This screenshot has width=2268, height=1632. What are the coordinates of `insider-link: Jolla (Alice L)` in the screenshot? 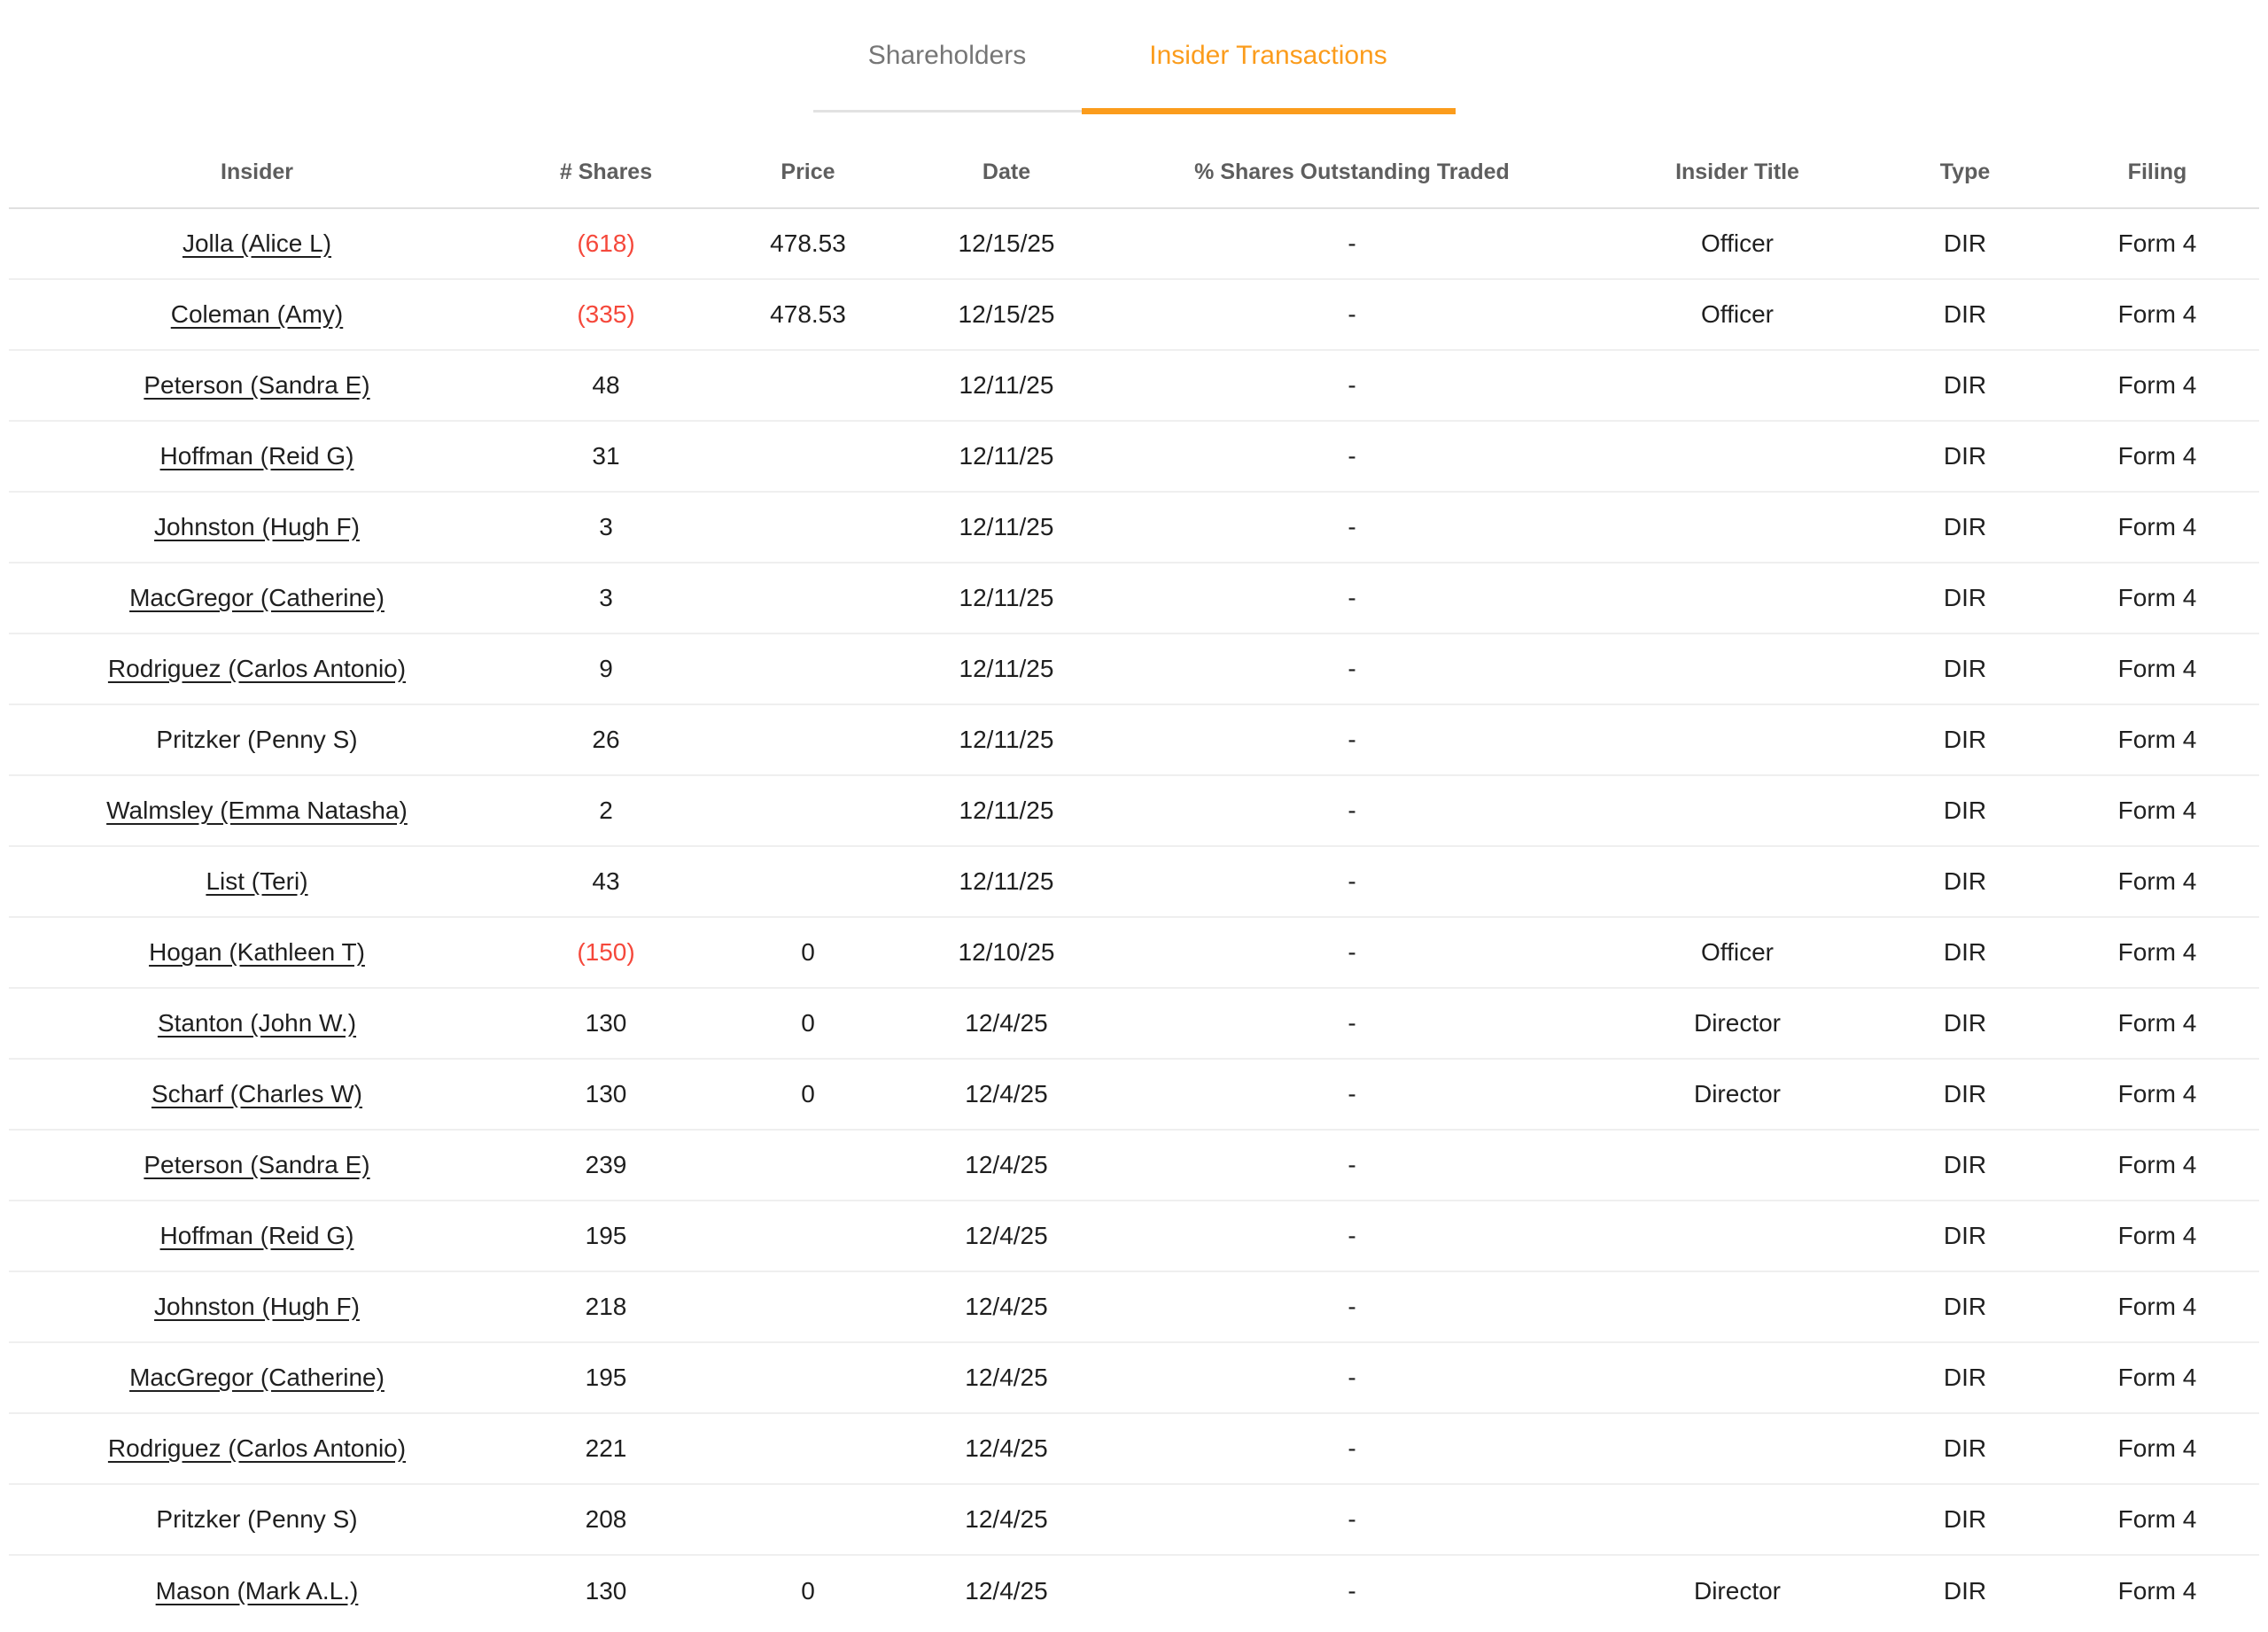 It's located at (257, 243).